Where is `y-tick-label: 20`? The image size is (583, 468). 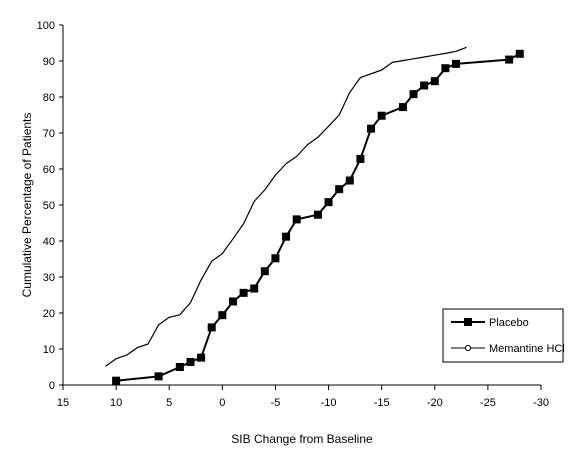 y-tick-label: 20 is located at coordinates (49, 314).